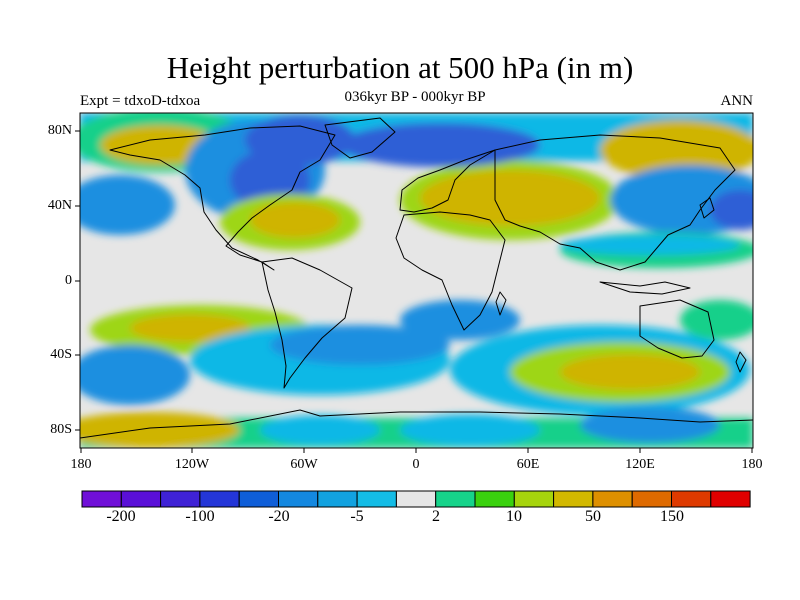 Image resolution: width=800 pixels, height=600 pixels. What do you see at coordinates (357, 516) in the screenshot?
I see `colorbar-label-m5: -5` at bounding box center [357, 516].